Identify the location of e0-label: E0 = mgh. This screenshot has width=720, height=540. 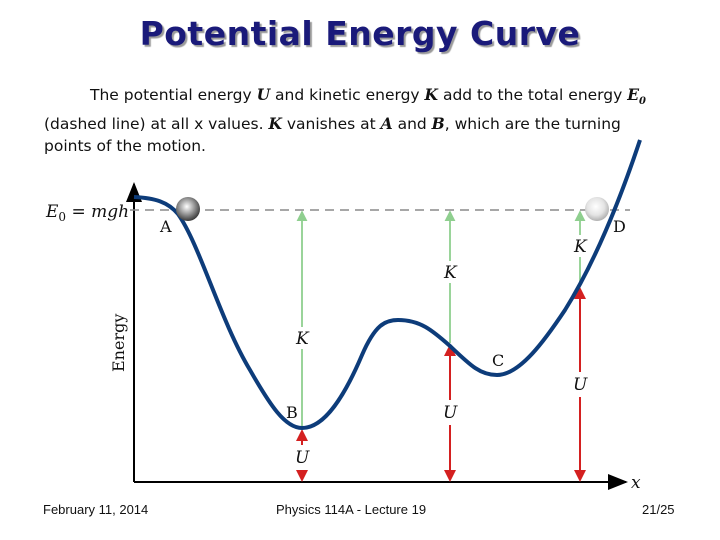
(87, 213).